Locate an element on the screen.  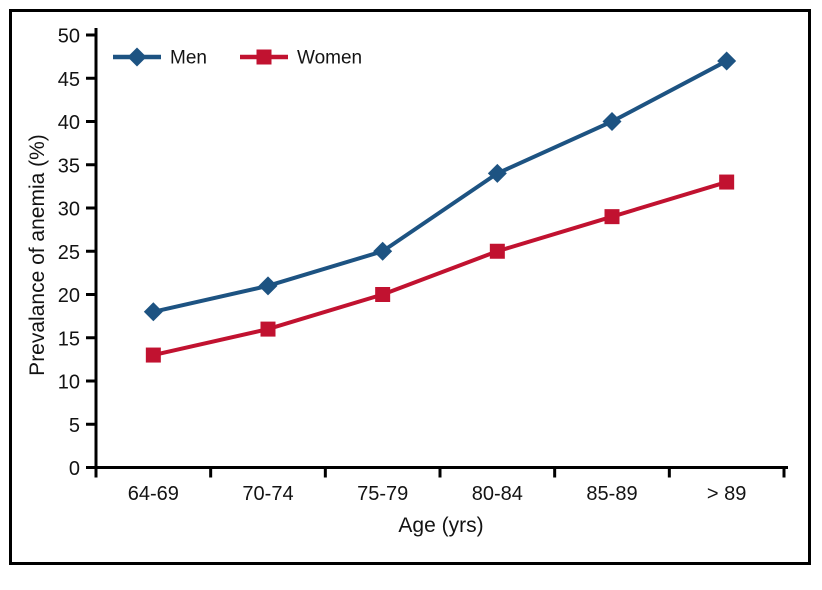
y-tick-label: 50 is located at coordinates (69, 37).